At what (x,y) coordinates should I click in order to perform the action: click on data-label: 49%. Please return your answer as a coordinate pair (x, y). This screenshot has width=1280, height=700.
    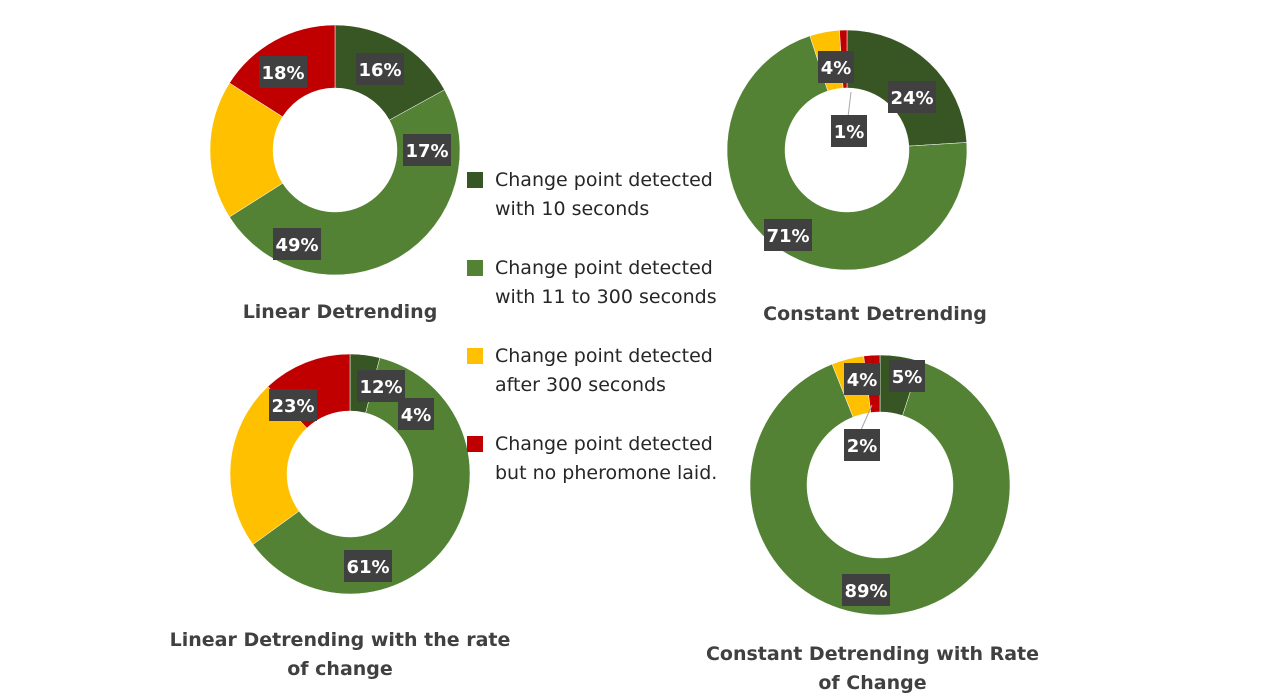
    Looking at the image, I should click on (297, 244).